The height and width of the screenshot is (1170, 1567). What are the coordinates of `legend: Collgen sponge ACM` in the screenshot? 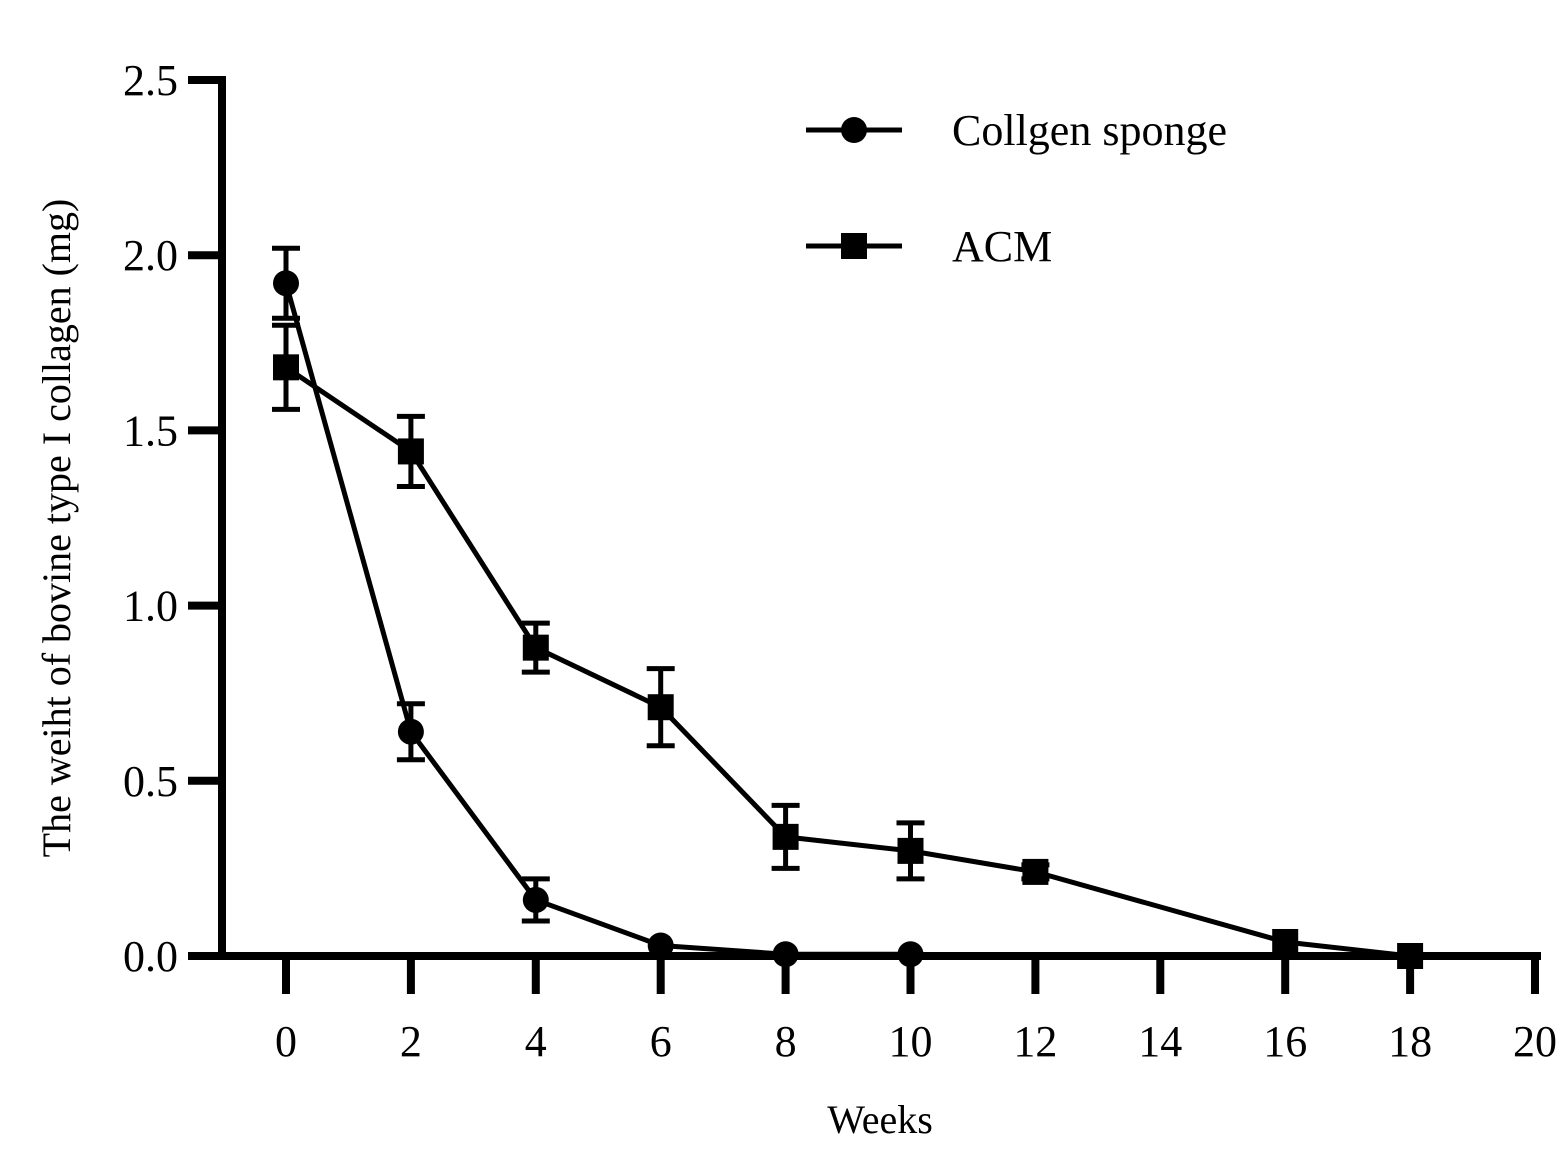 It's located at (1016, 188).